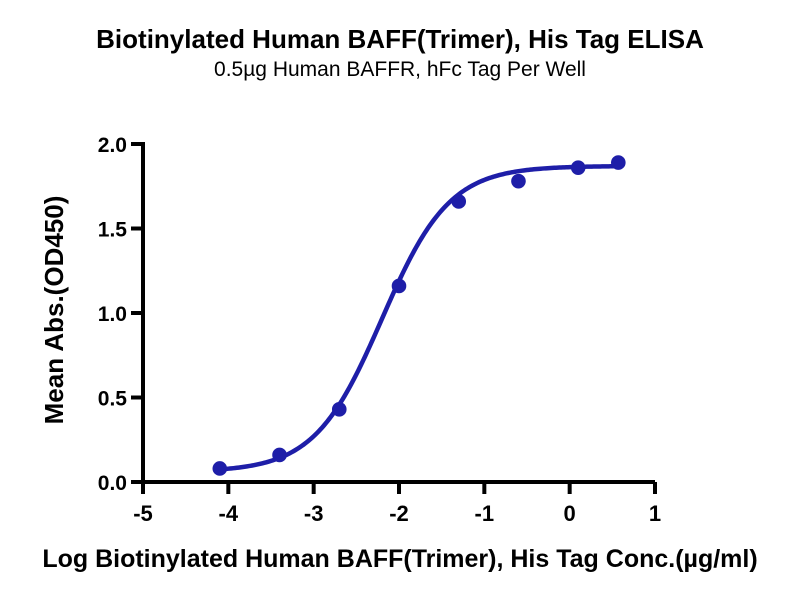  What do you see at coordinates (399, 513) in the screenshot?
I see `x-tick-label: -2` at bounding box center [399, 513].